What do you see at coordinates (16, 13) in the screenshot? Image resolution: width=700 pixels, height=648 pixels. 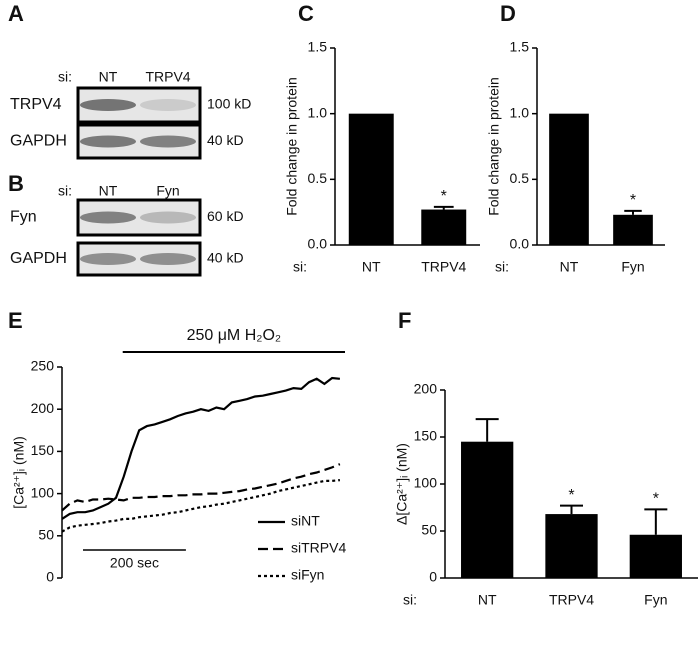 I see `panel-label: A` at bounding box center [16, 13].